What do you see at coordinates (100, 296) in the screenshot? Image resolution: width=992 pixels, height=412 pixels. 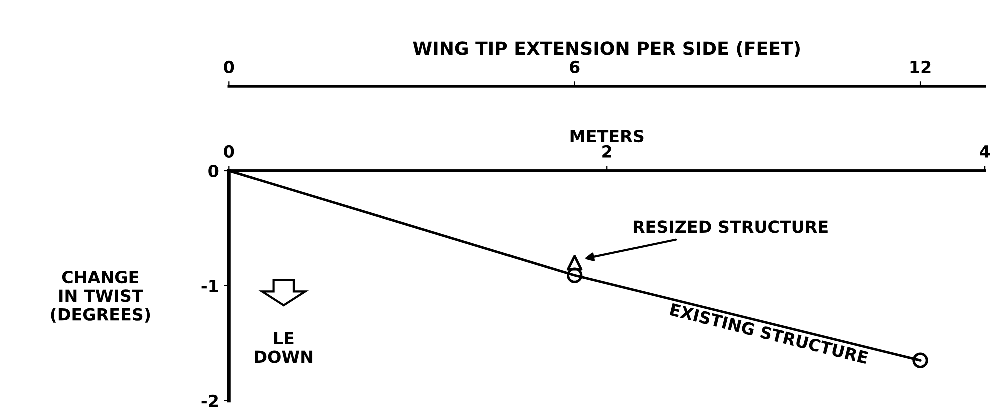 I see `y-axis-title: CHANGE IN TWIST (DEGREES)` at bounding box center [100, 296].